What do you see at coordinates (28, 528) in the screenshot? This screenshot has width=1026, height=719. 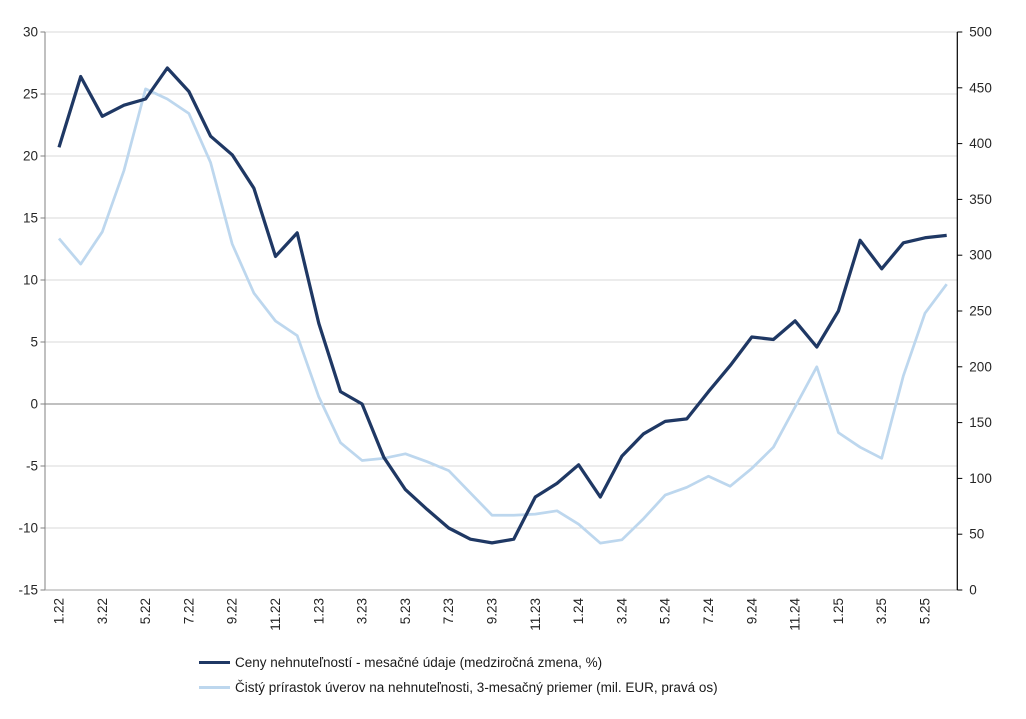 I see `left-axis-label: -10` at bounding box center [28, 528].